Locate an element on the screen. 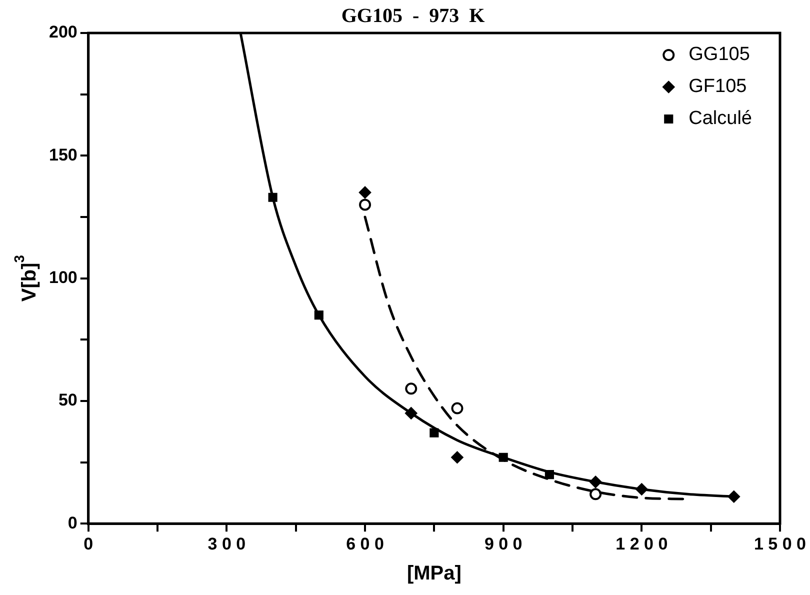 The height and width of the screenshot is (595, 810). legend-label: GG105 is located at coordinates (719, 55).